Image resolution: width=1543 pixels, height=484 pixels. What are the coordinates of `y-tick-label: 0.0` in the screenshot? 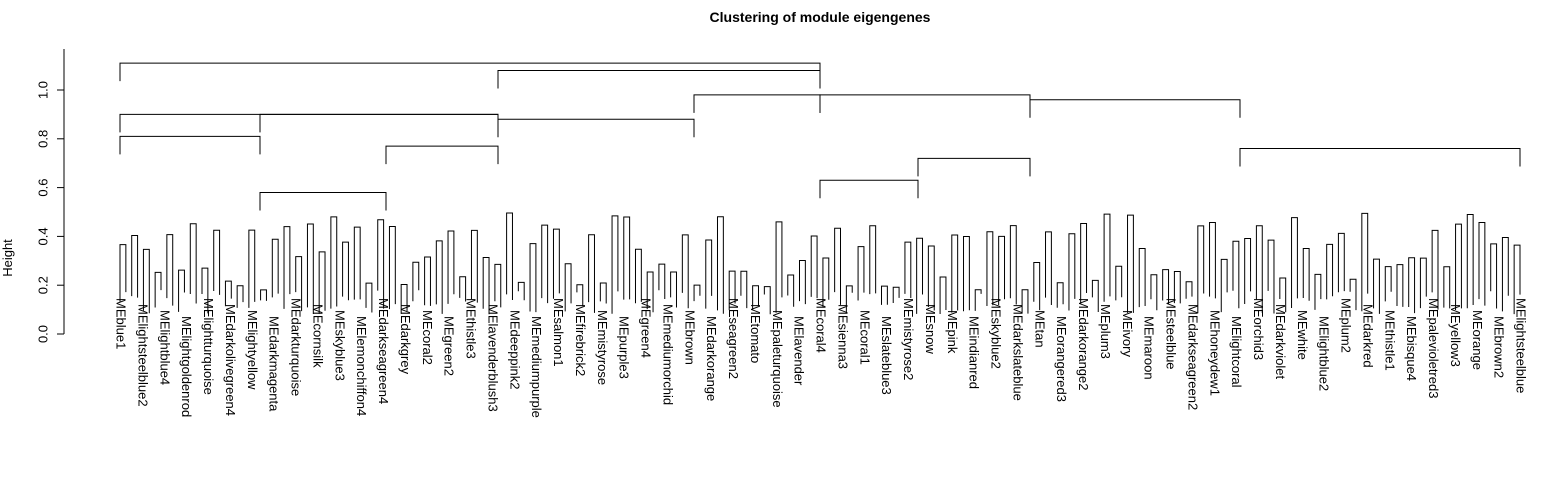 It's located at (42, 334).